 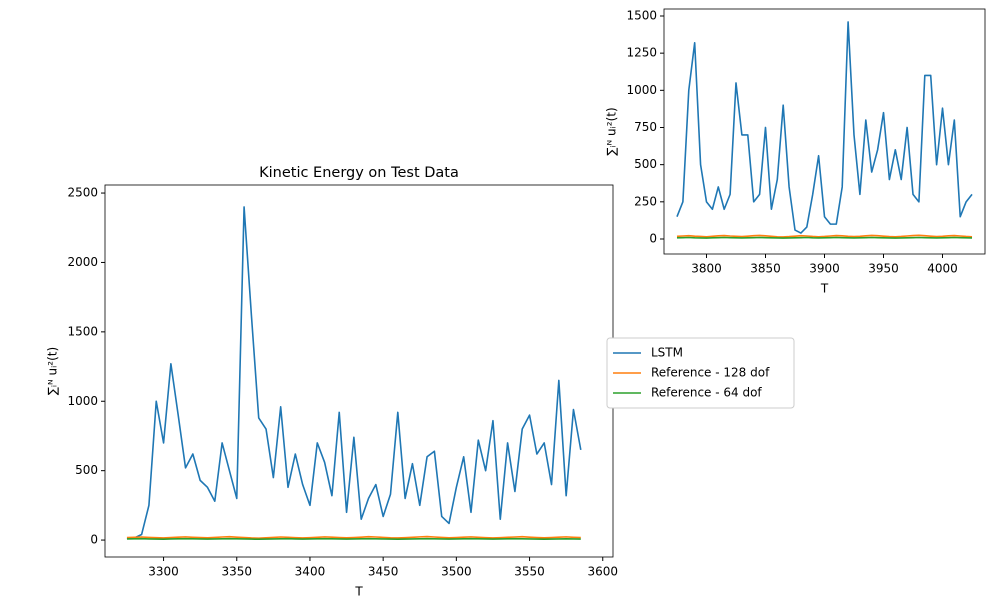 I want to click on x-tick-label: 3500, so click(x=456, y=572).